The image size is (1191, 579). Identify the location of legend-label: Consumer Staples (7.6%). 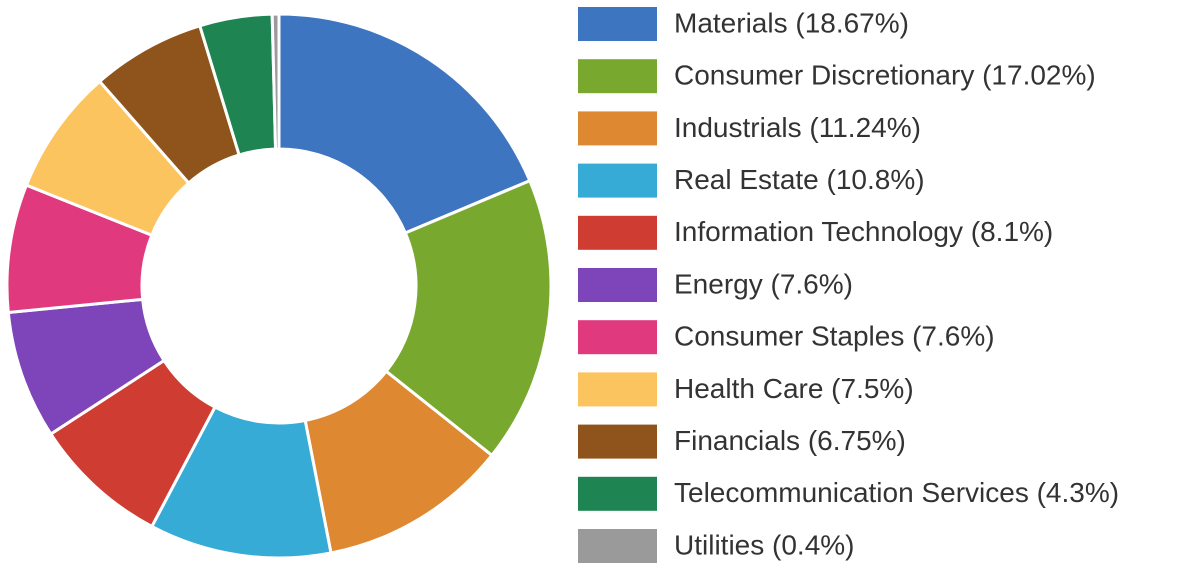
(834, 336).